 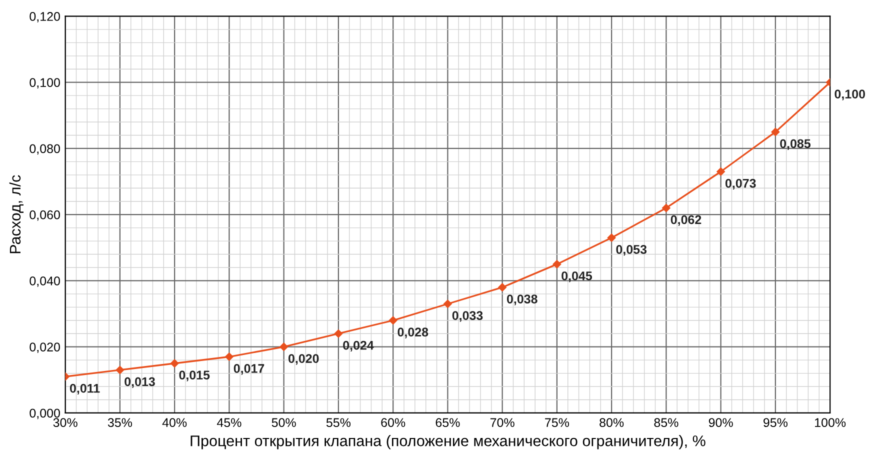 What do you see at coordinates (776, 423) in the screenshot?
I see `x-tick-label: 95%` at bounding box center [776, 423].